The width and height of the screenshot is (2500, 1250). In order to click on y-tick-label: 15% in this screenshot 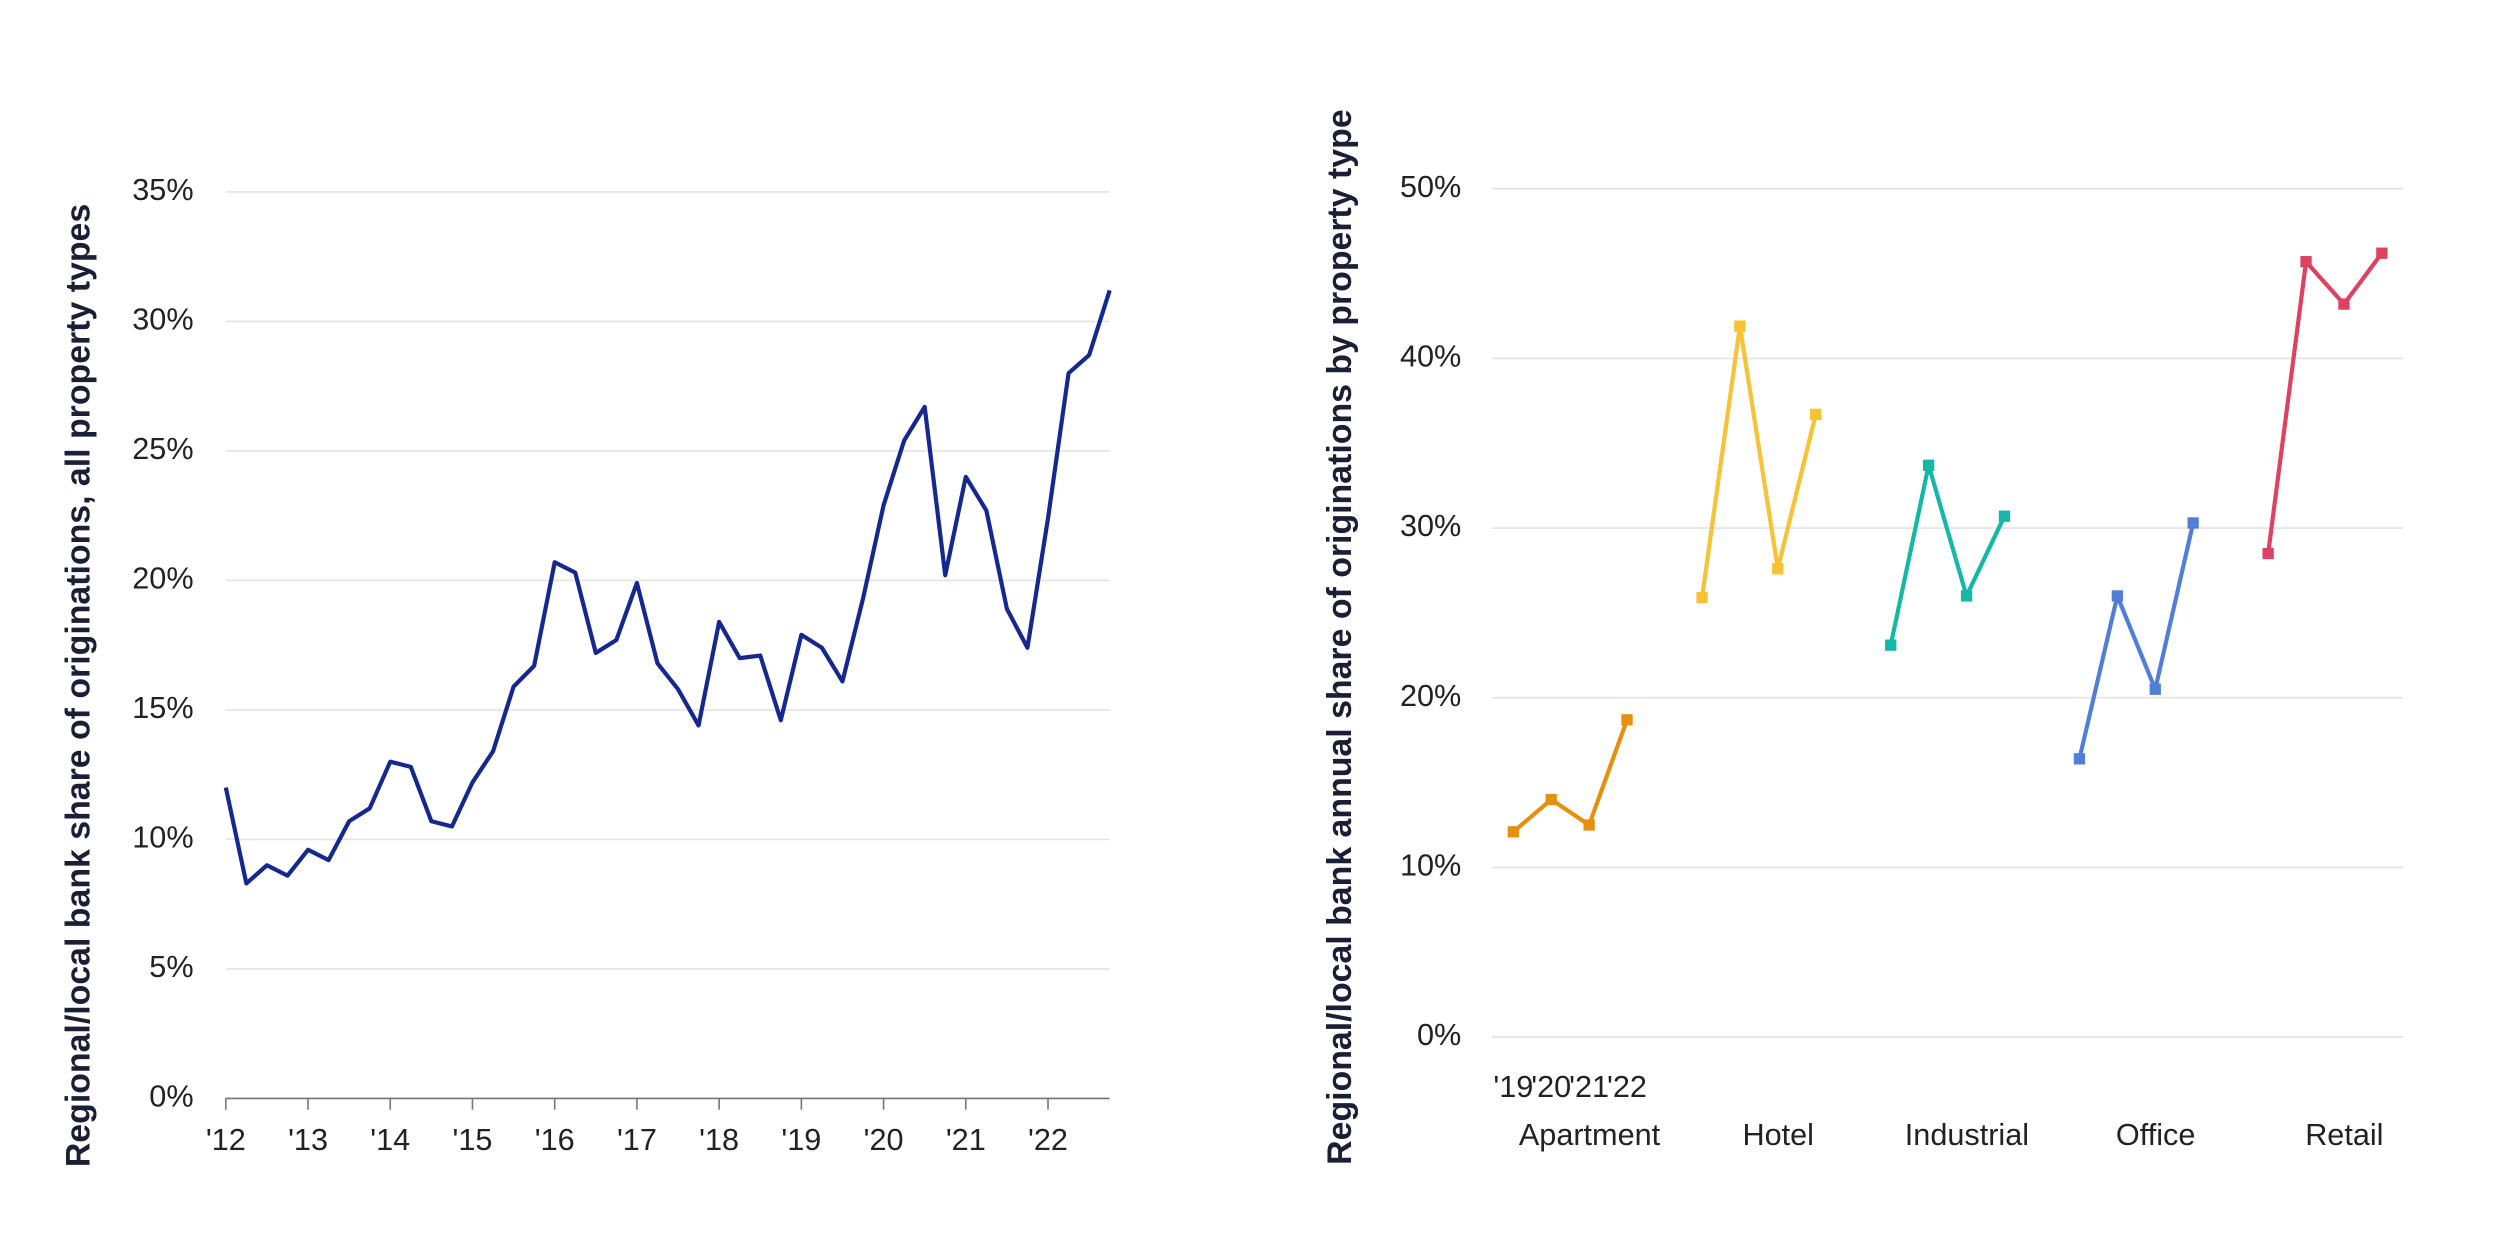, I will do `click(162, 708)`.